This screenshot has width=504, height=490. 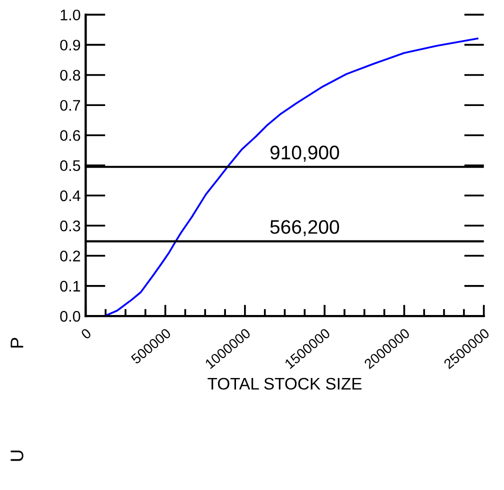 I want to click on y-tick-label: 0.3, so click(x=70, y=226).